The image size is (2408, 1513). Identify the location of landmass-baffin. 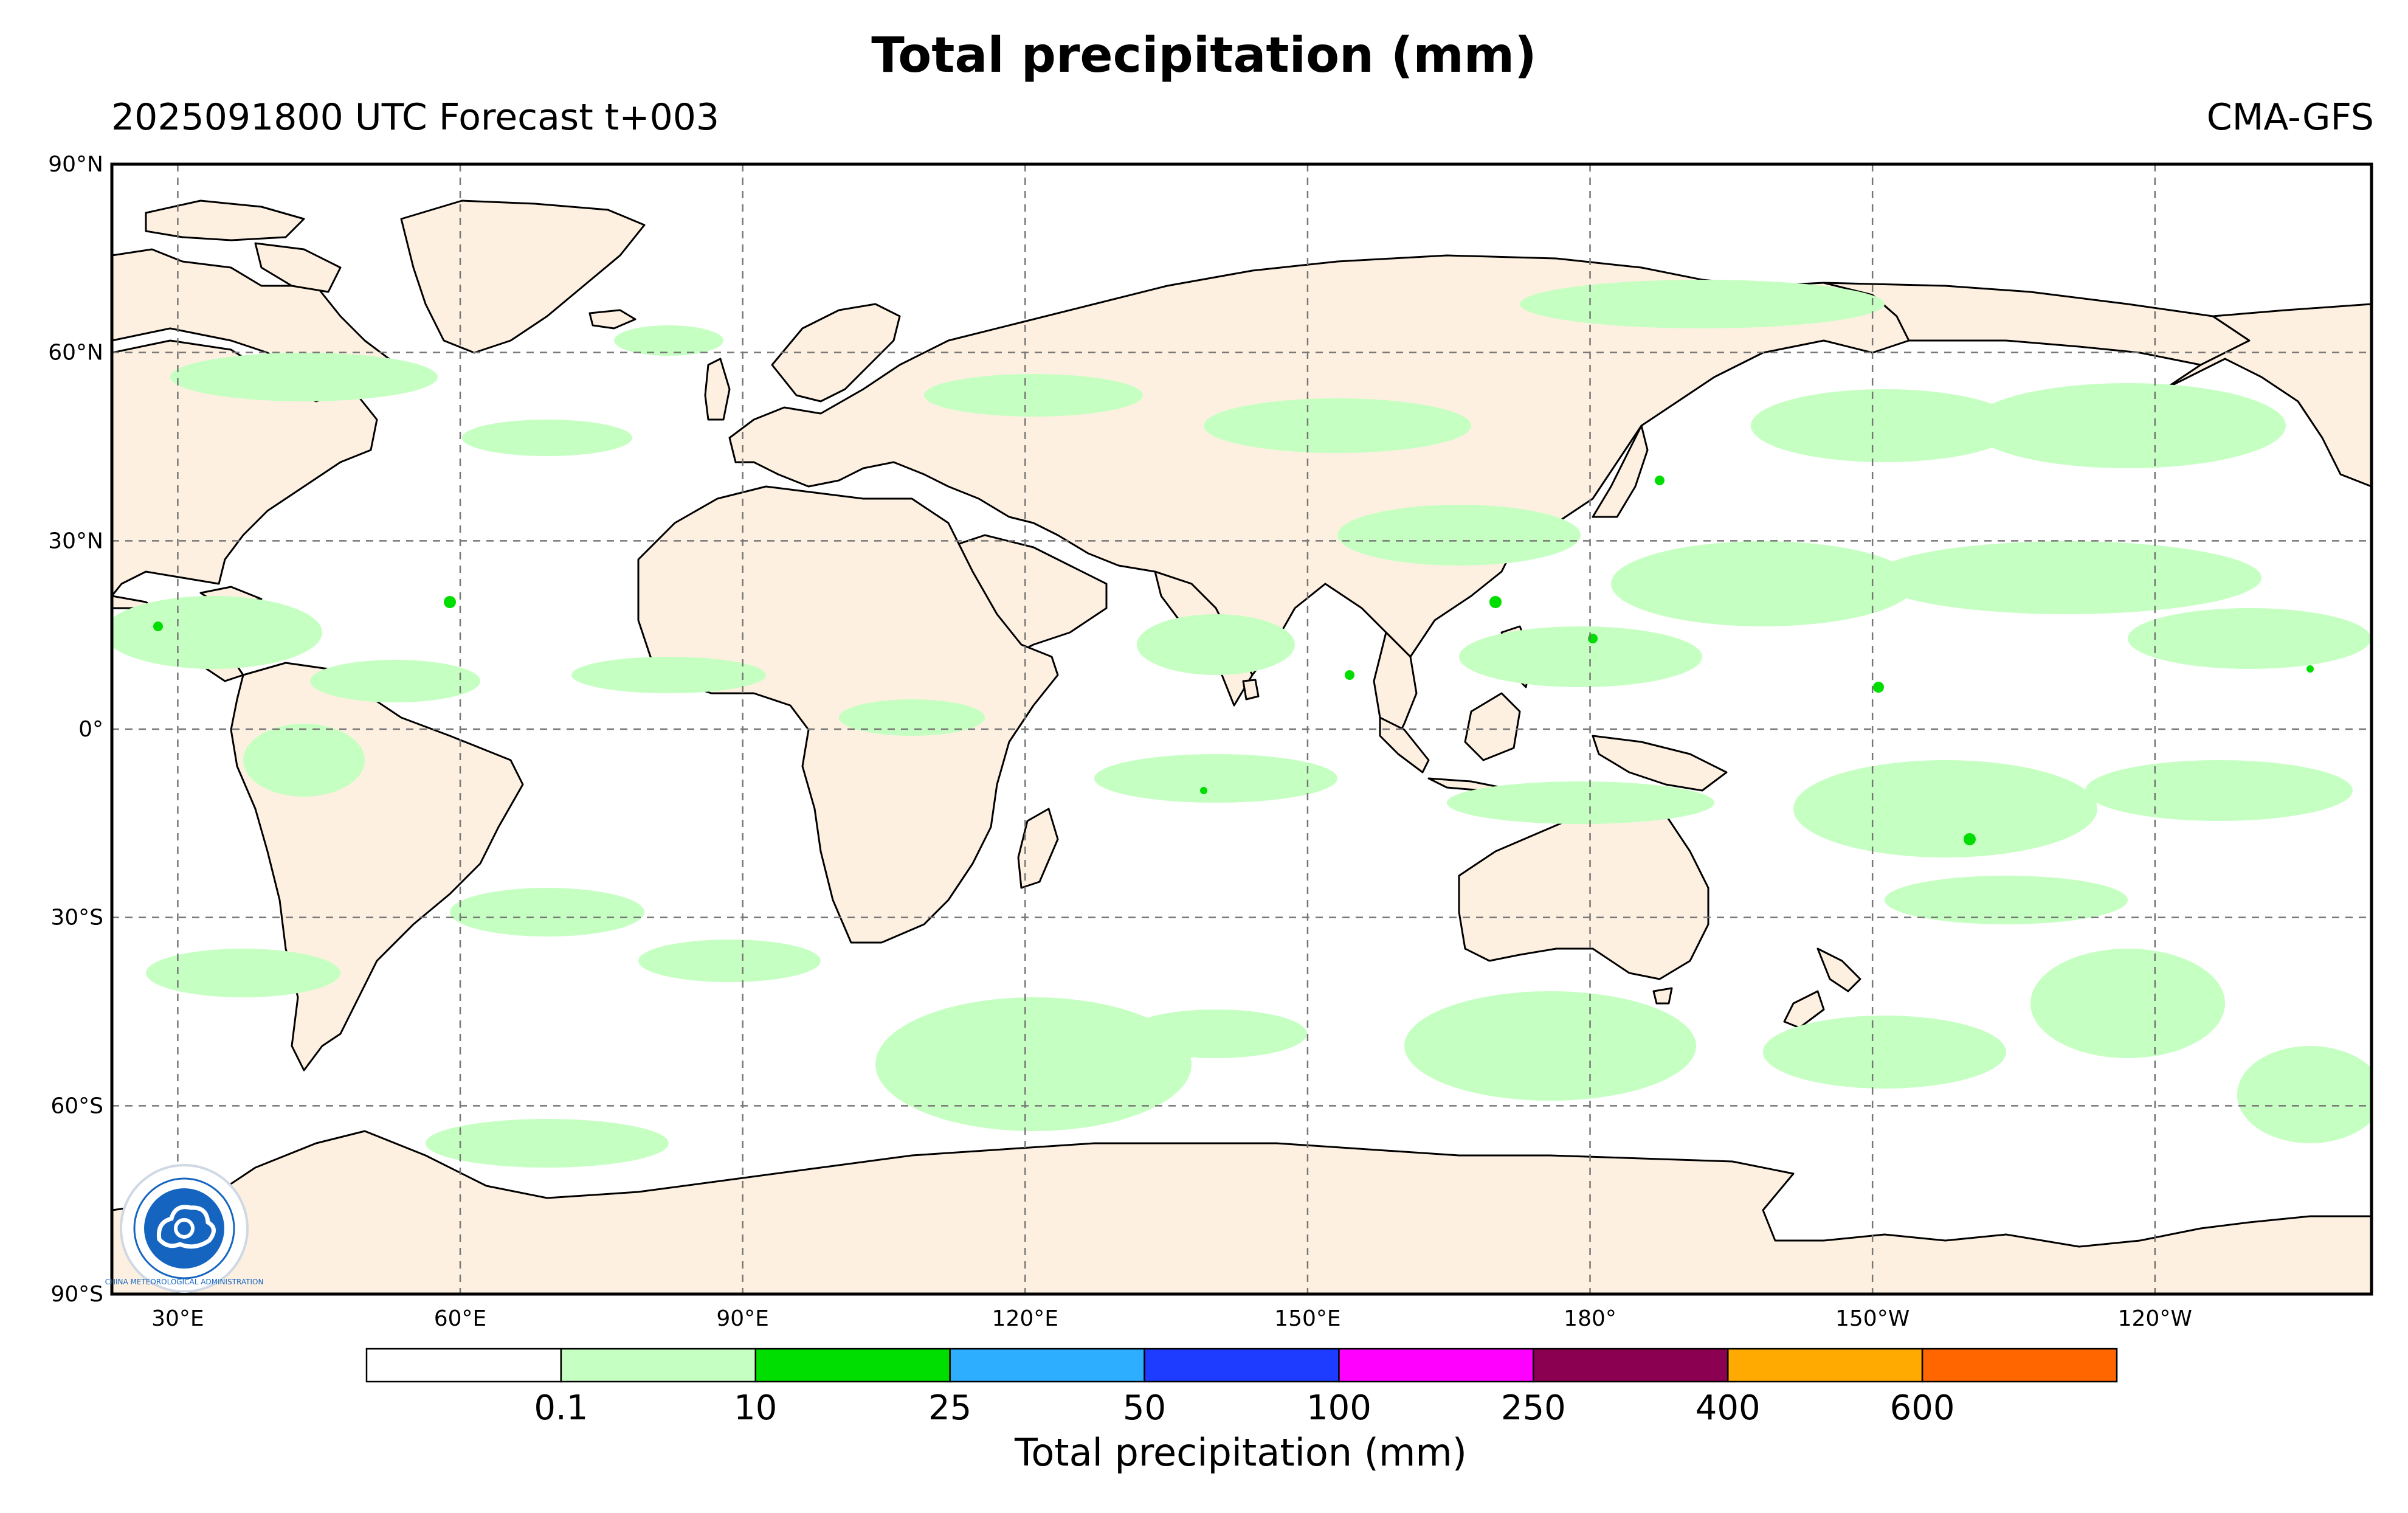
(298, 267).